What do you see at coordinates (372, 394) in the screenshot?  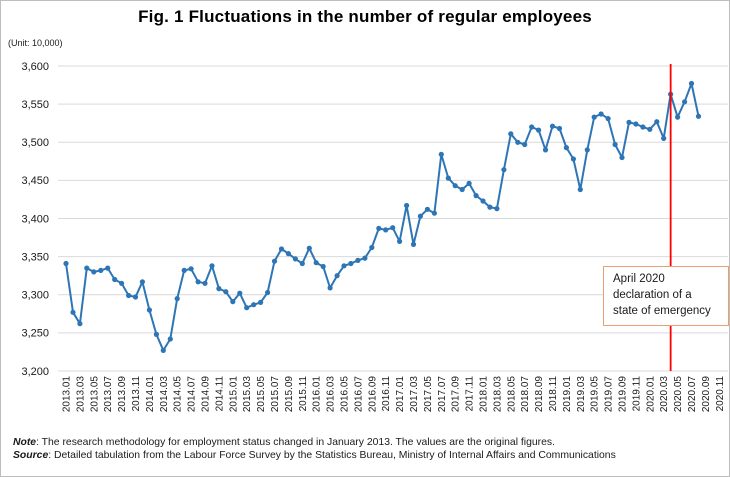 I see `svg-text: 2016.09` at bounding box center [372, 394].